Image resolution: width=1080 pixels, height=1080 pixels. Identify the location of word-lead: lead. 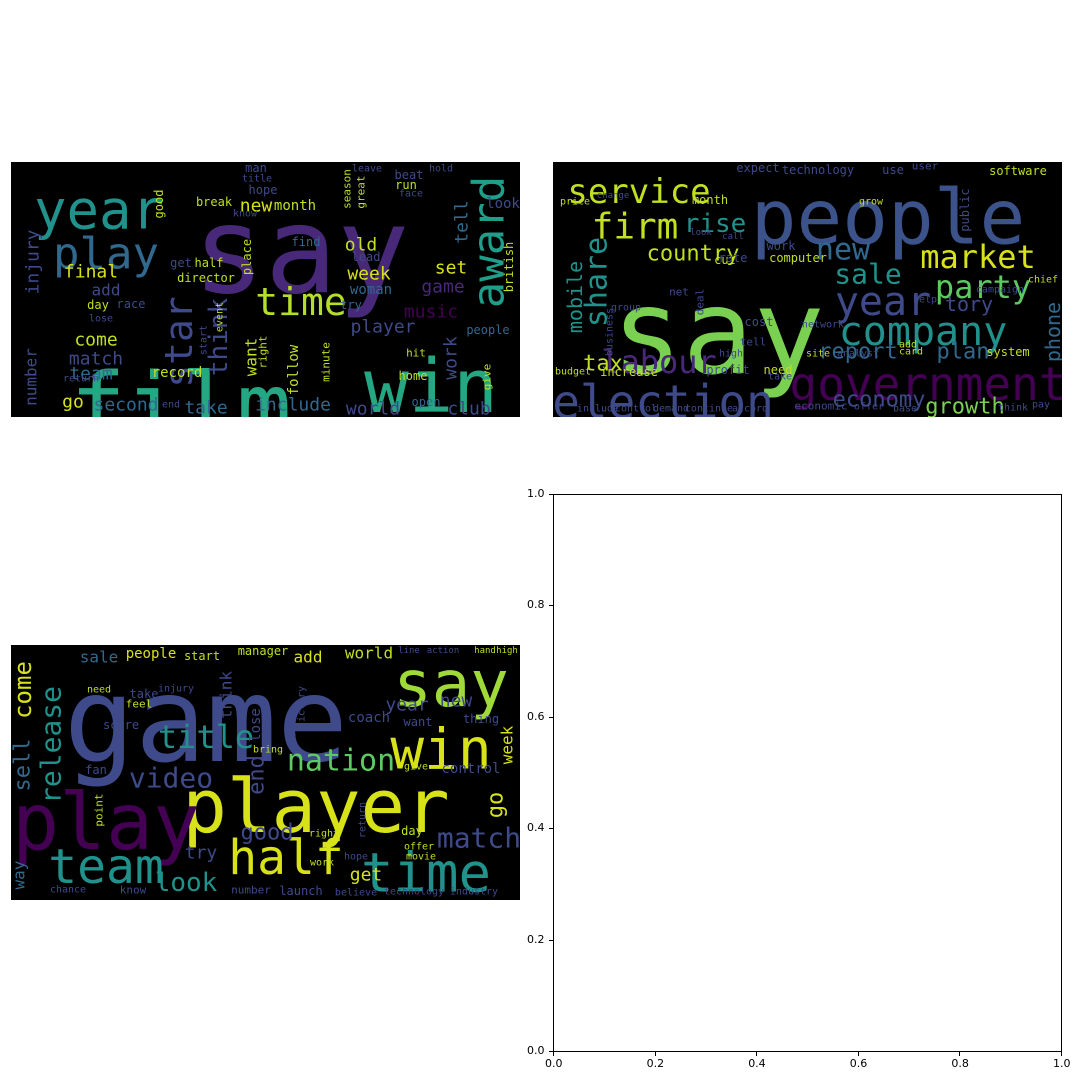
(366, 257).